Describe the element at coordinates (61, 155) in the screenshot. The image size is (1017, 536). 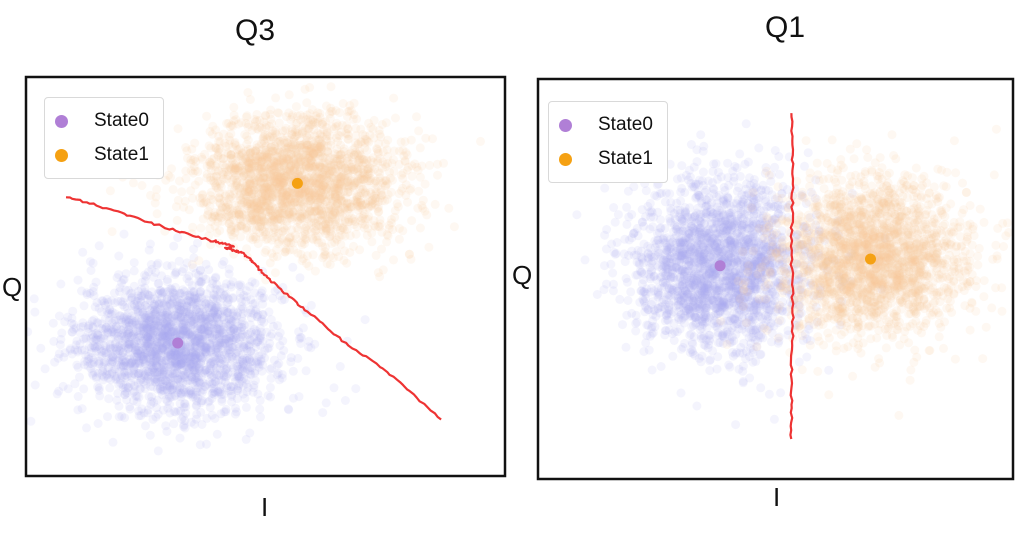
I see `legend-marker-icon` at that location.